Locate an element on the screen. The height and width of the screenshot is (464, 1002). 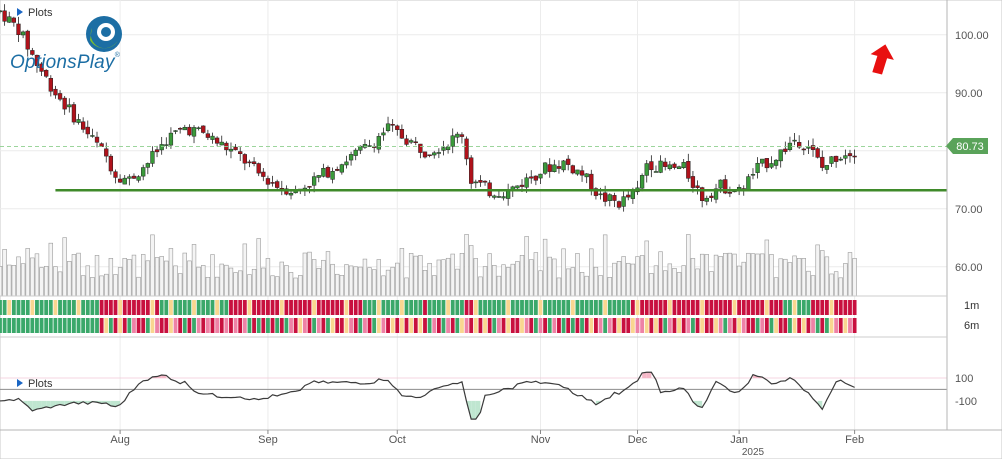
oscillator-oversold-fill is located at coordinates (34, 405).